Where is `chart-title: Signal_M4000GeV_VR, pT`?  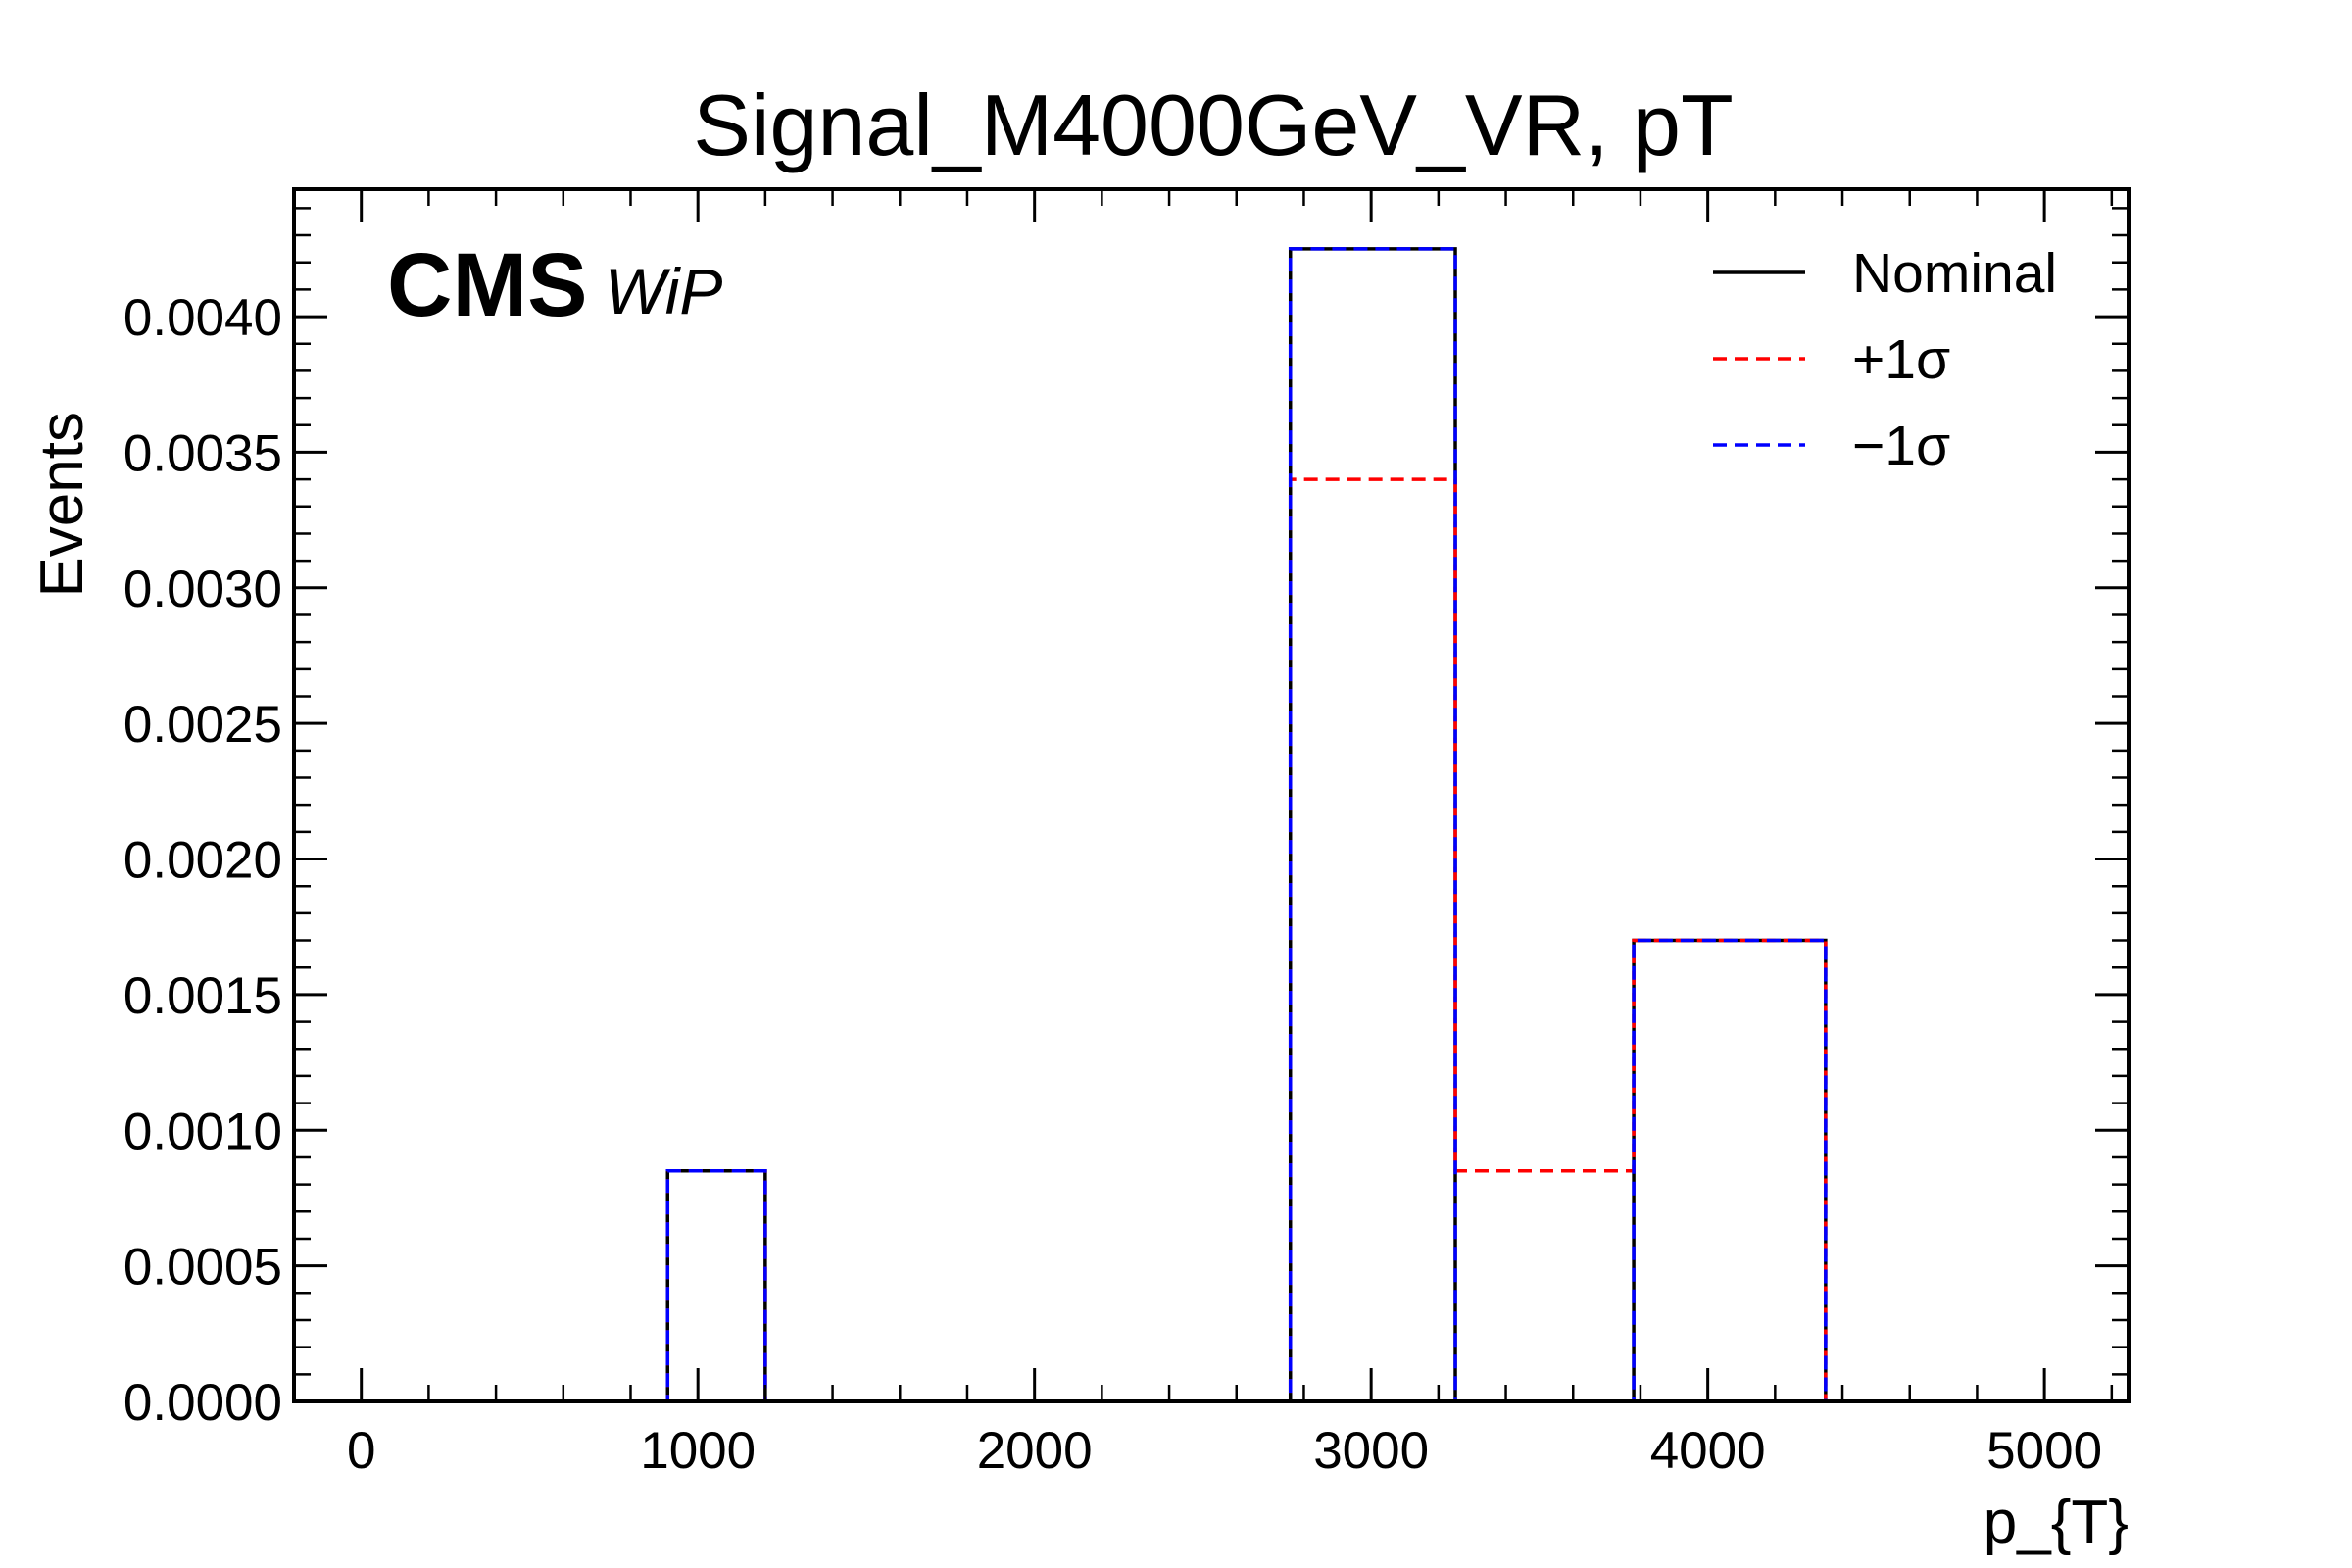
chart-title: Signal_M4000GeV_VR, pT is located at coordinates (1213, 124).